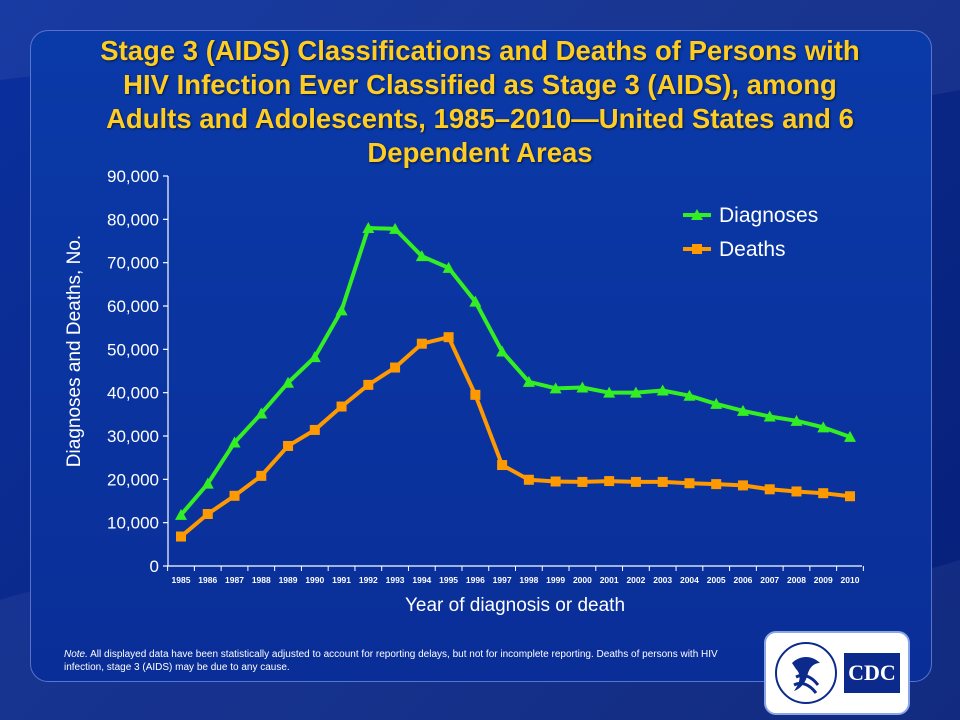 The height and width of the screenshot is (720, 960). I want to click on x-tick-label: 1991, so click(341, 580).